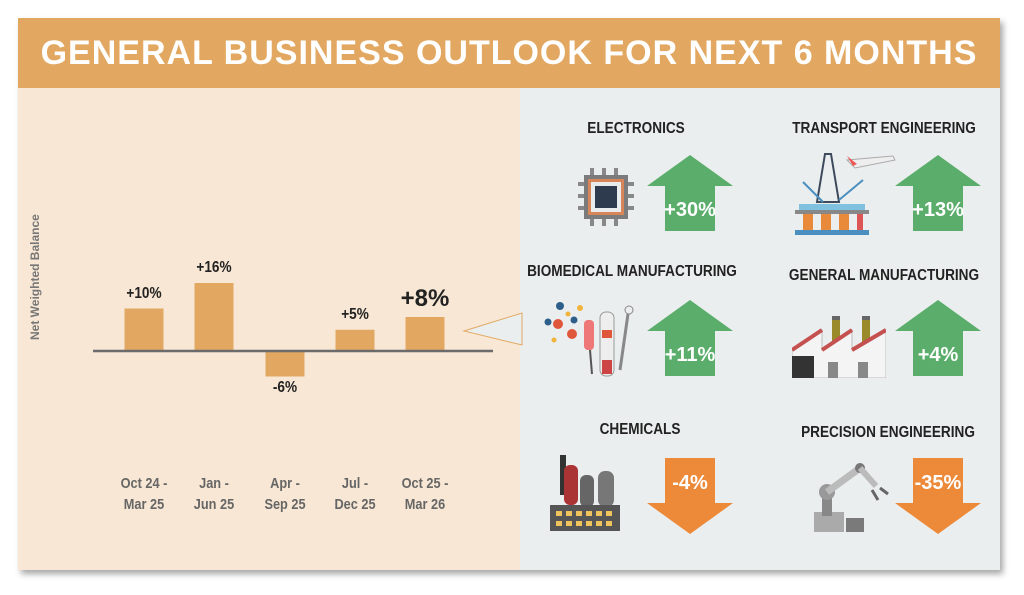  Describe the element at coordinates (144, 483) in the screenshot. I see `category-label-line: Oct 24 -` at that location.